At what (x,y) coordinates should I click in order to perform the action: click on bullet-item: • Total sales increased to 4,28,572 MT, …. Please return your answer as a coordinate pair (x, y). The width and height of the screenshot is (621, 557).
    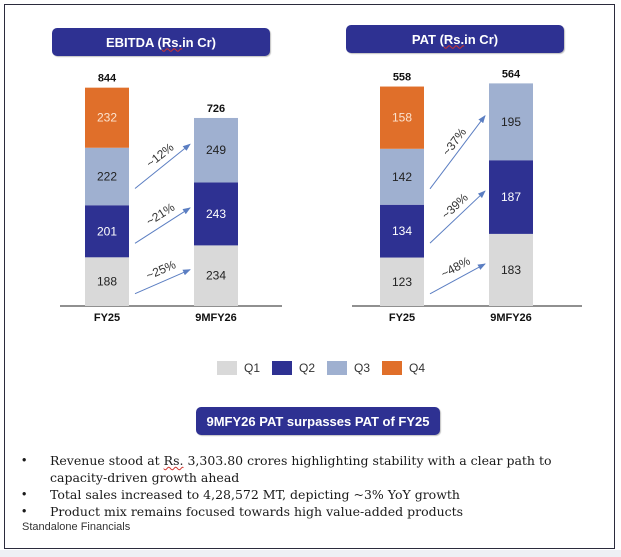
    Looking at the image, I should click on (312, 494).